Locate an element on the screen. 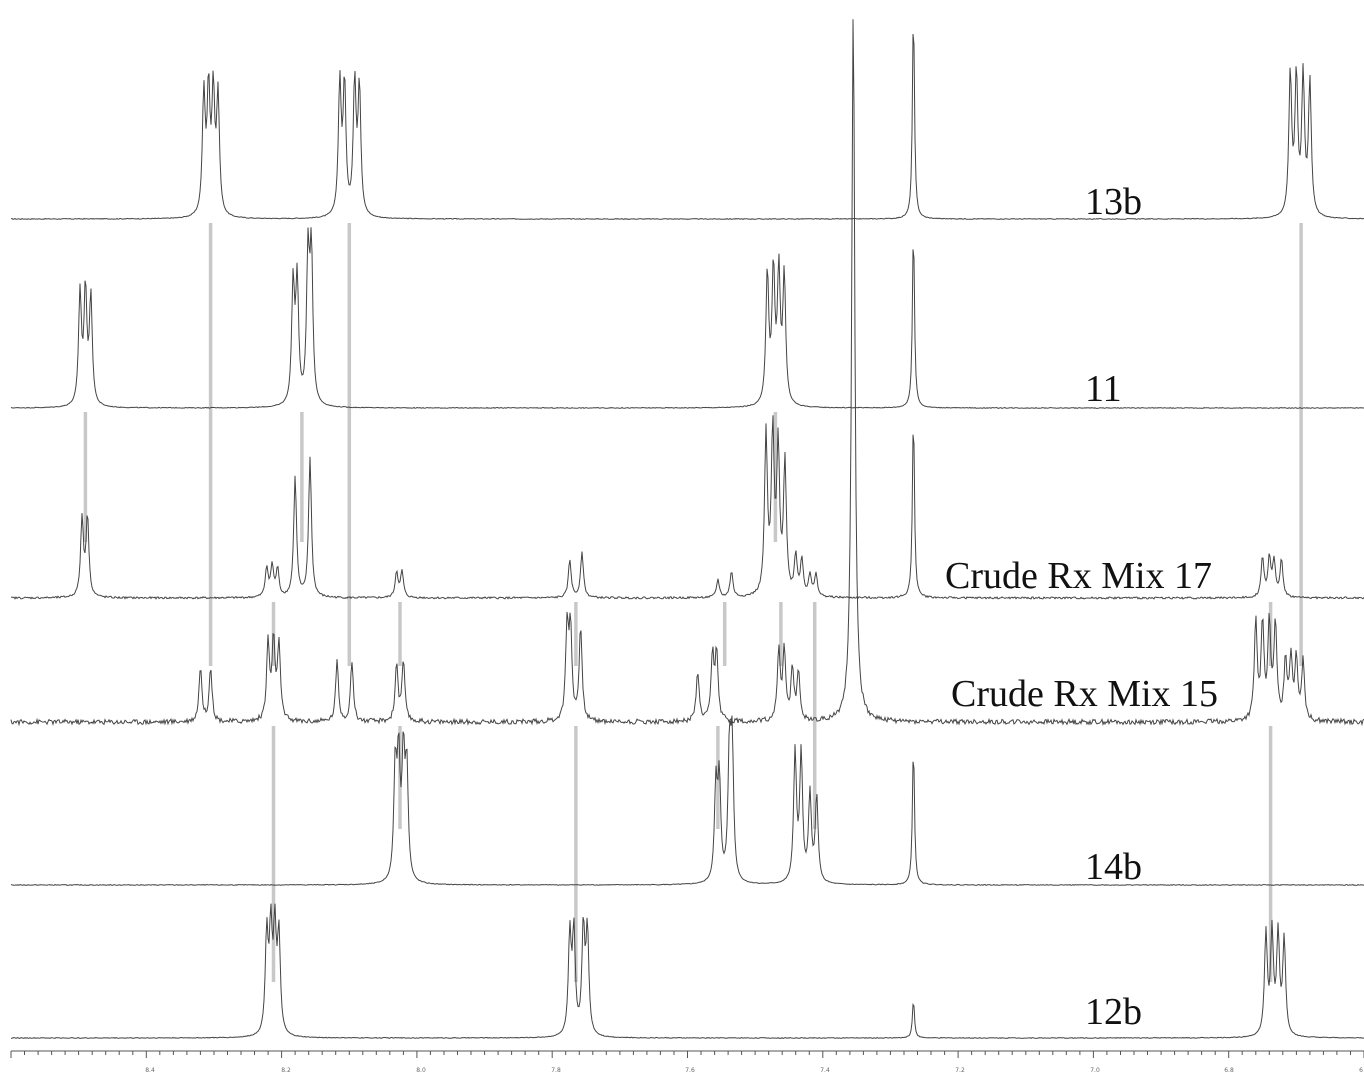 This screenshot has height=1076, width=1364. tick-label: 6 is located at coordinates (1361, 1070).